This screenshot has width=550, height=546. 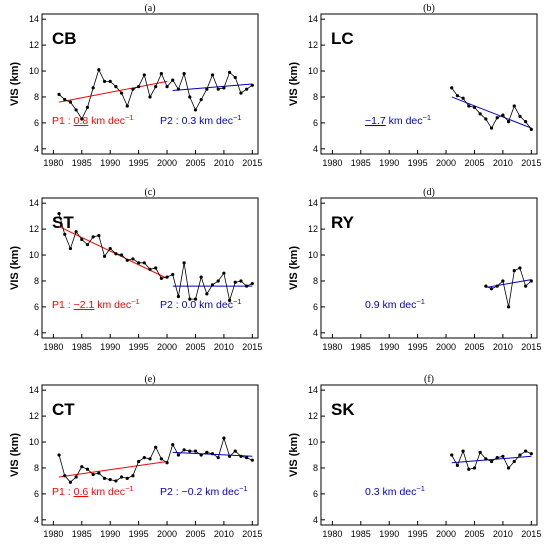 What do you see at coordinates (113, 469) in the screenshot?
I see `trend-line-p1` at bounding box center [113, 469].